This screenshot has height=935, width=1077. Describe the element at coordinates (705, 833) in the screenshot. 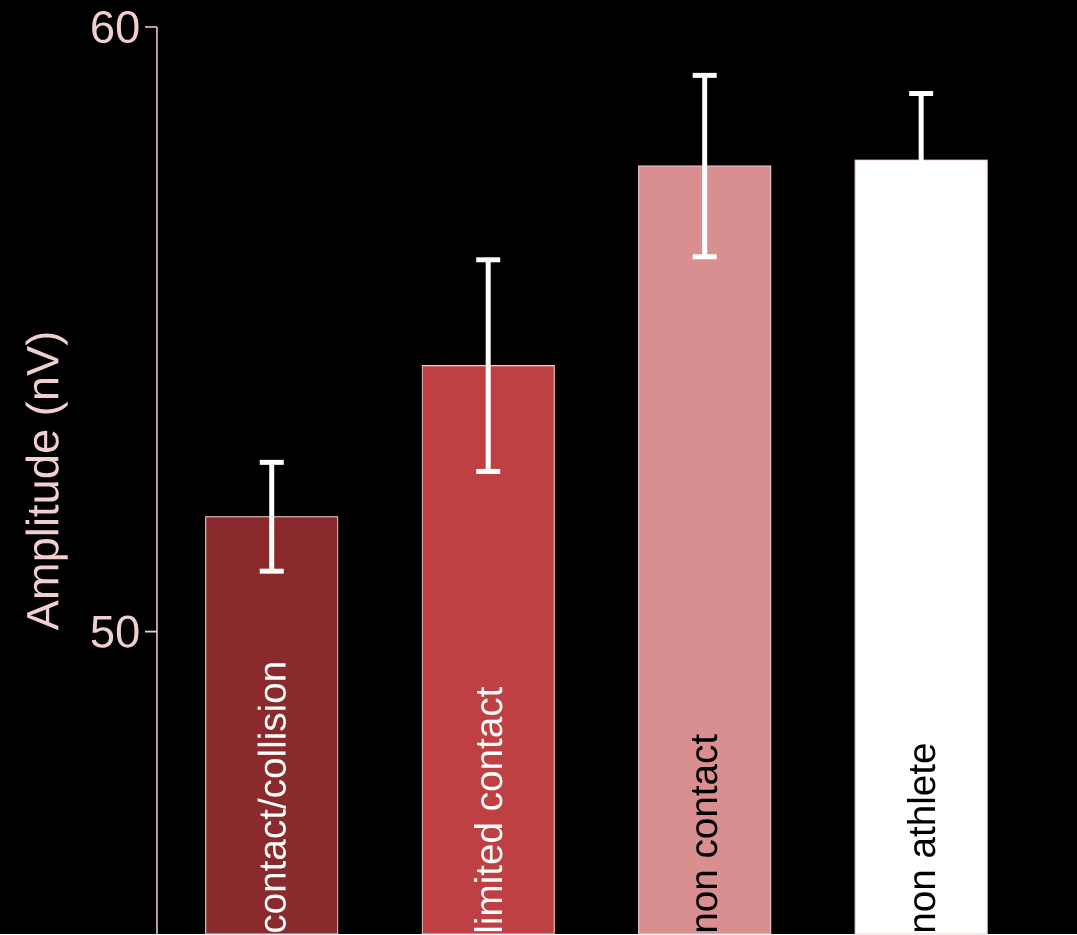

I see `x-tick-label: non contact` at that location.